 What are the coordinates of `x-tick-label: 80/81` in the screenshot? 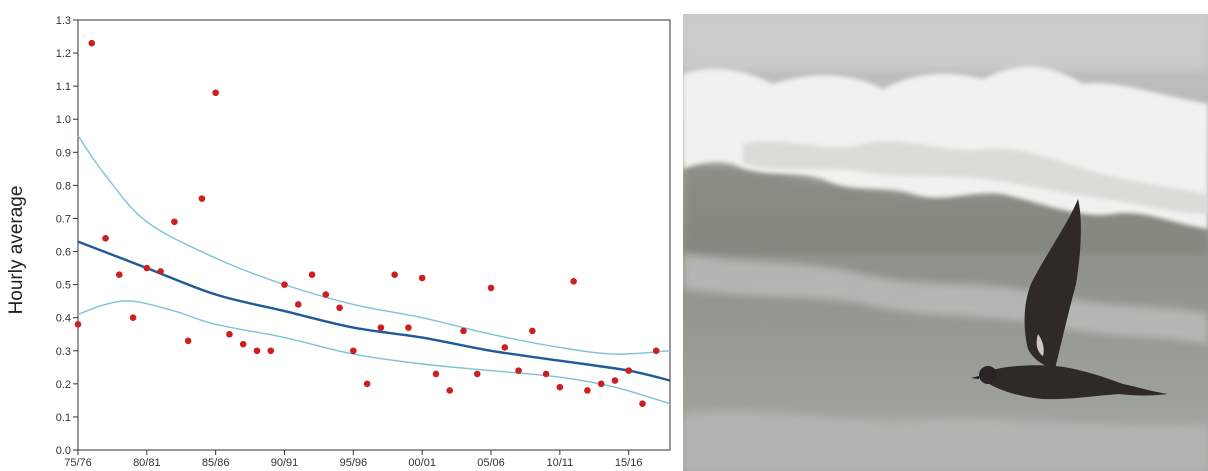 It's located at (147, 463).